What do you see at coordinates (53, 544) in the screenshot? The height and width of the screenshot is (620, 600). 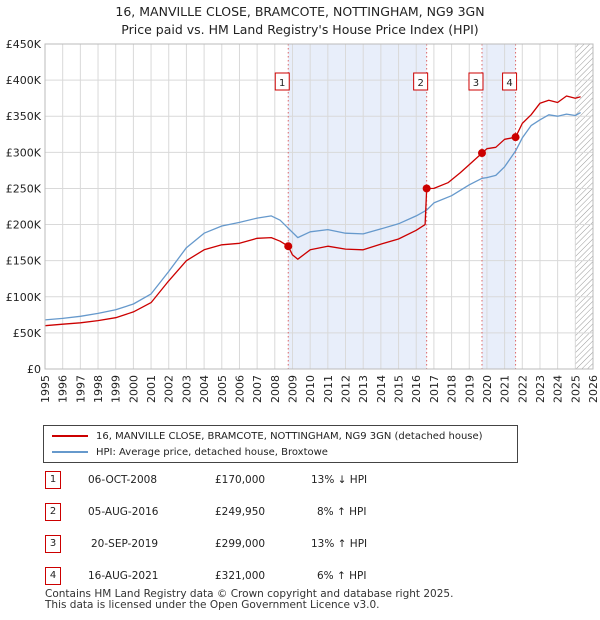 I see `sale-number-badge: 3` at bounding box center [53, 544].